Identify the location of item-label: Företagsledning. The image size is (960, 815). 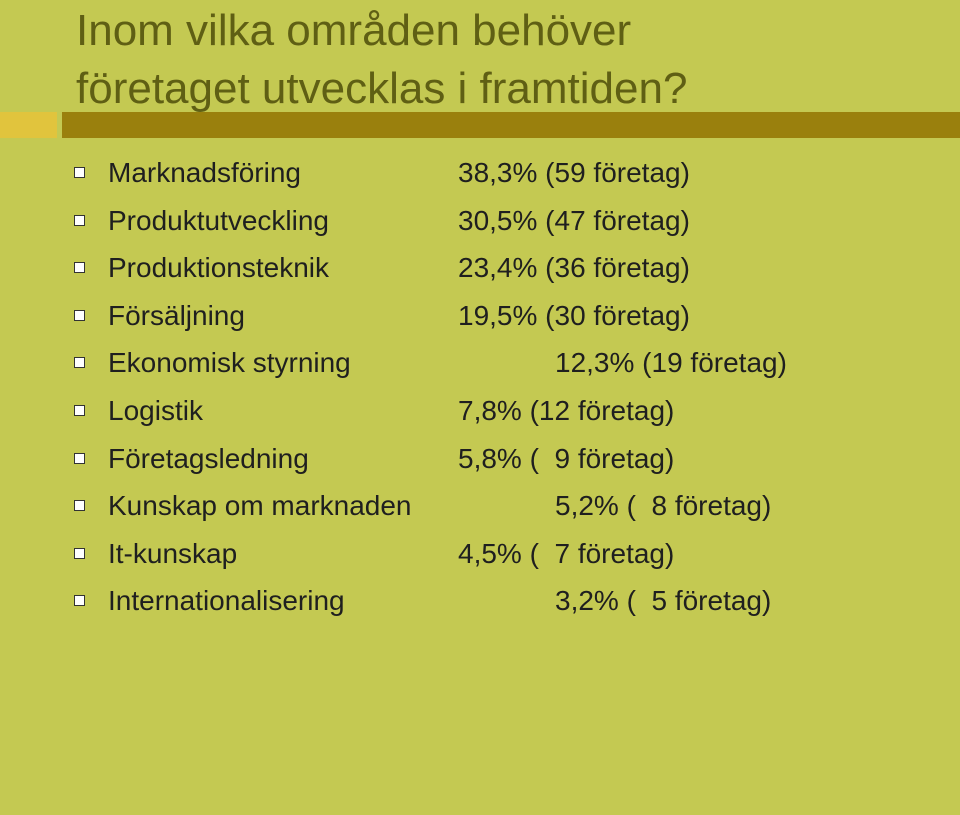
(208, 458).